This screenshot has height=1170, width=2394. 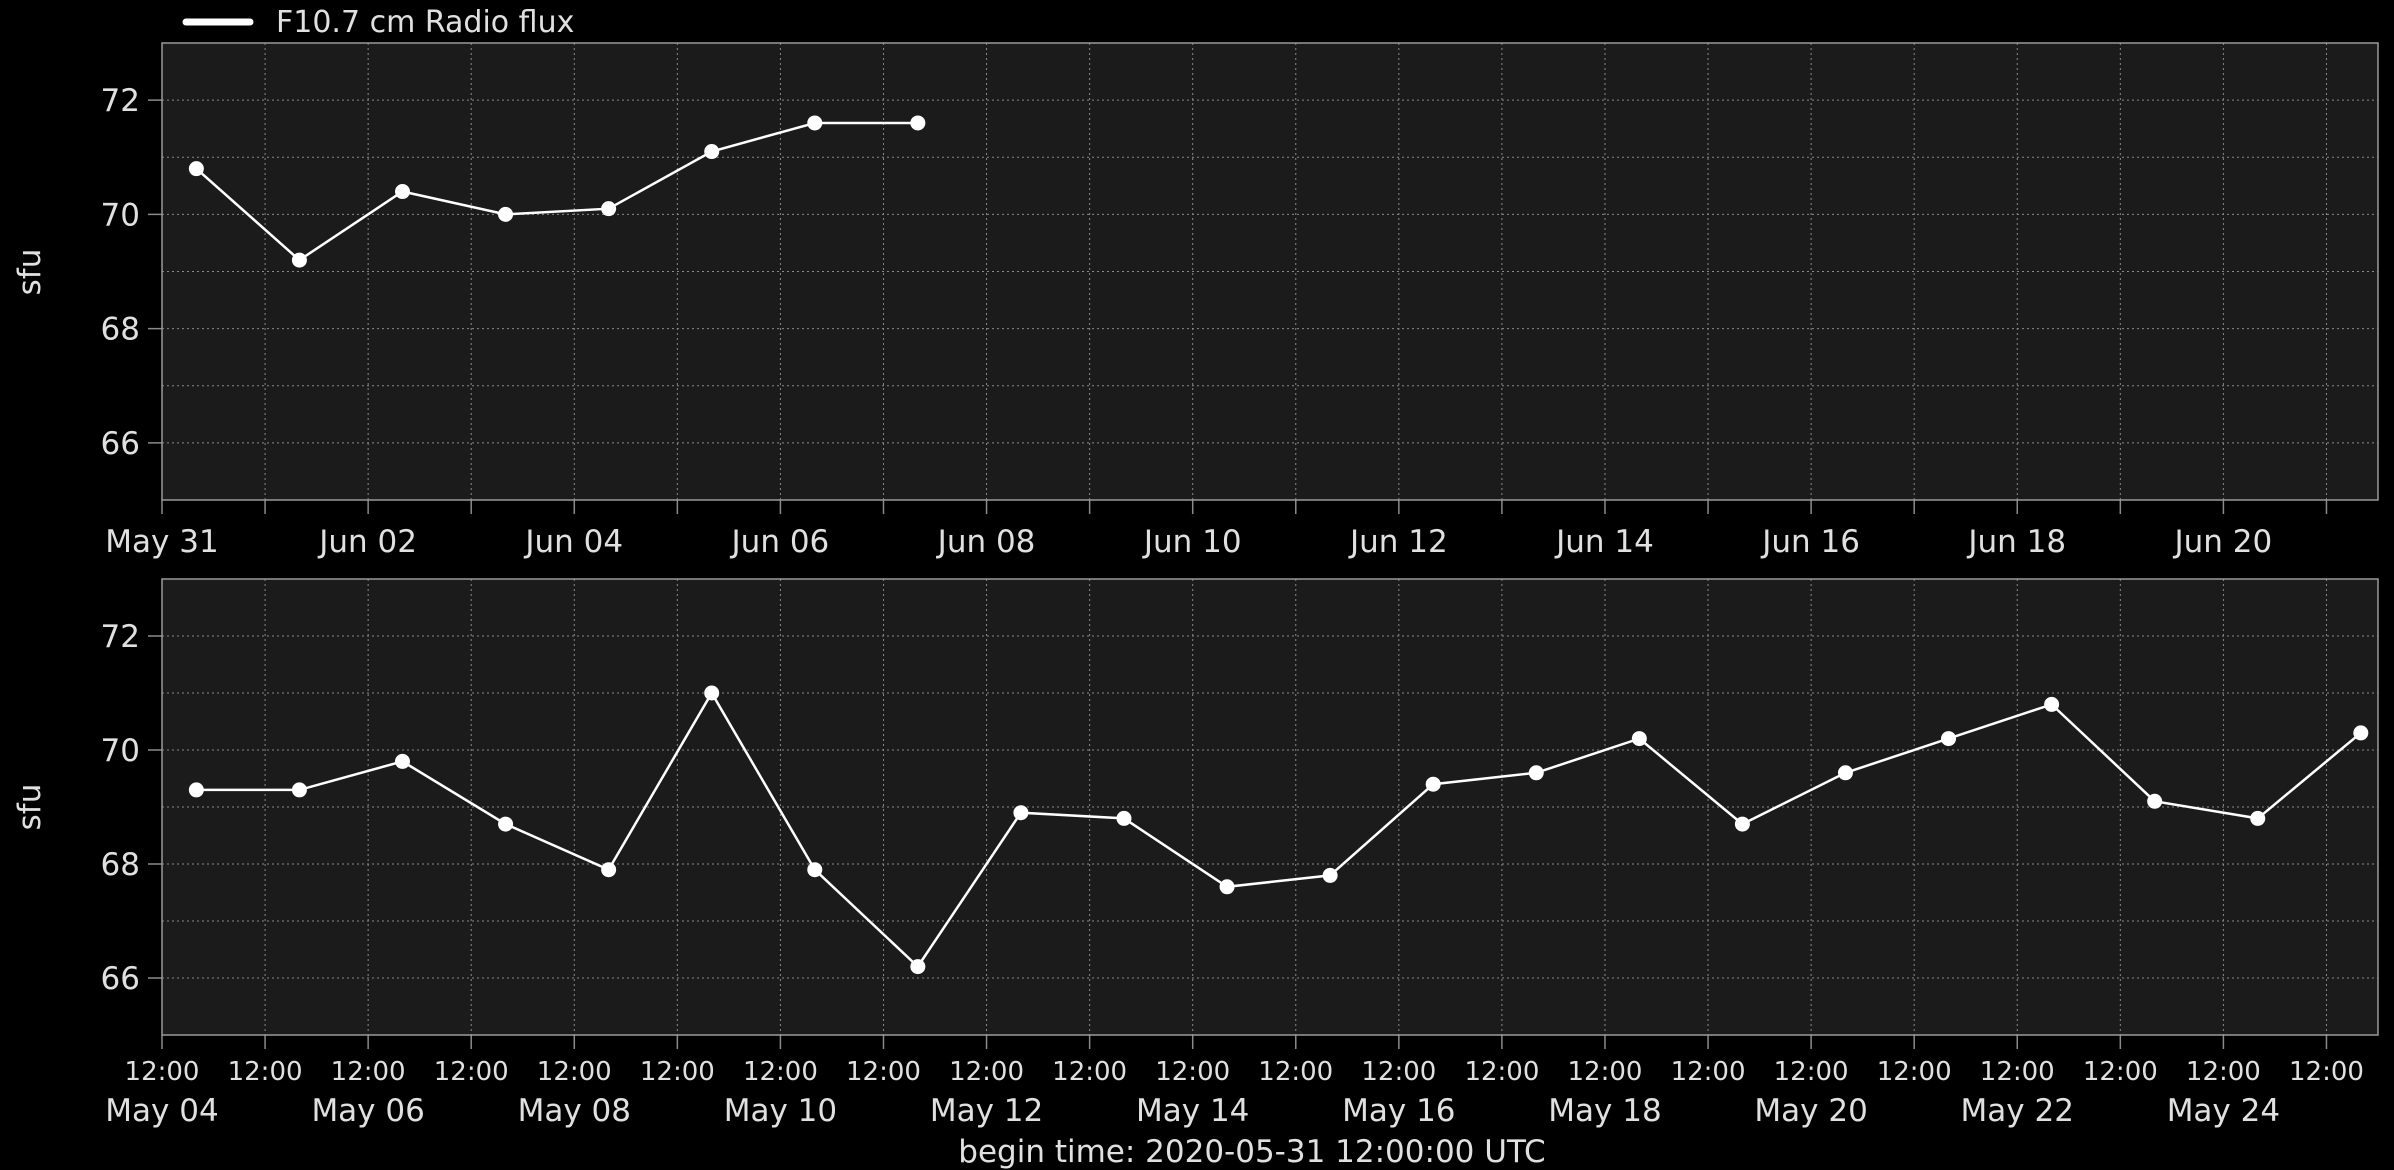 What do you see at coordinates (556, 191) in the screenshot?
I see `series-line` at bounding box center [556, 191].